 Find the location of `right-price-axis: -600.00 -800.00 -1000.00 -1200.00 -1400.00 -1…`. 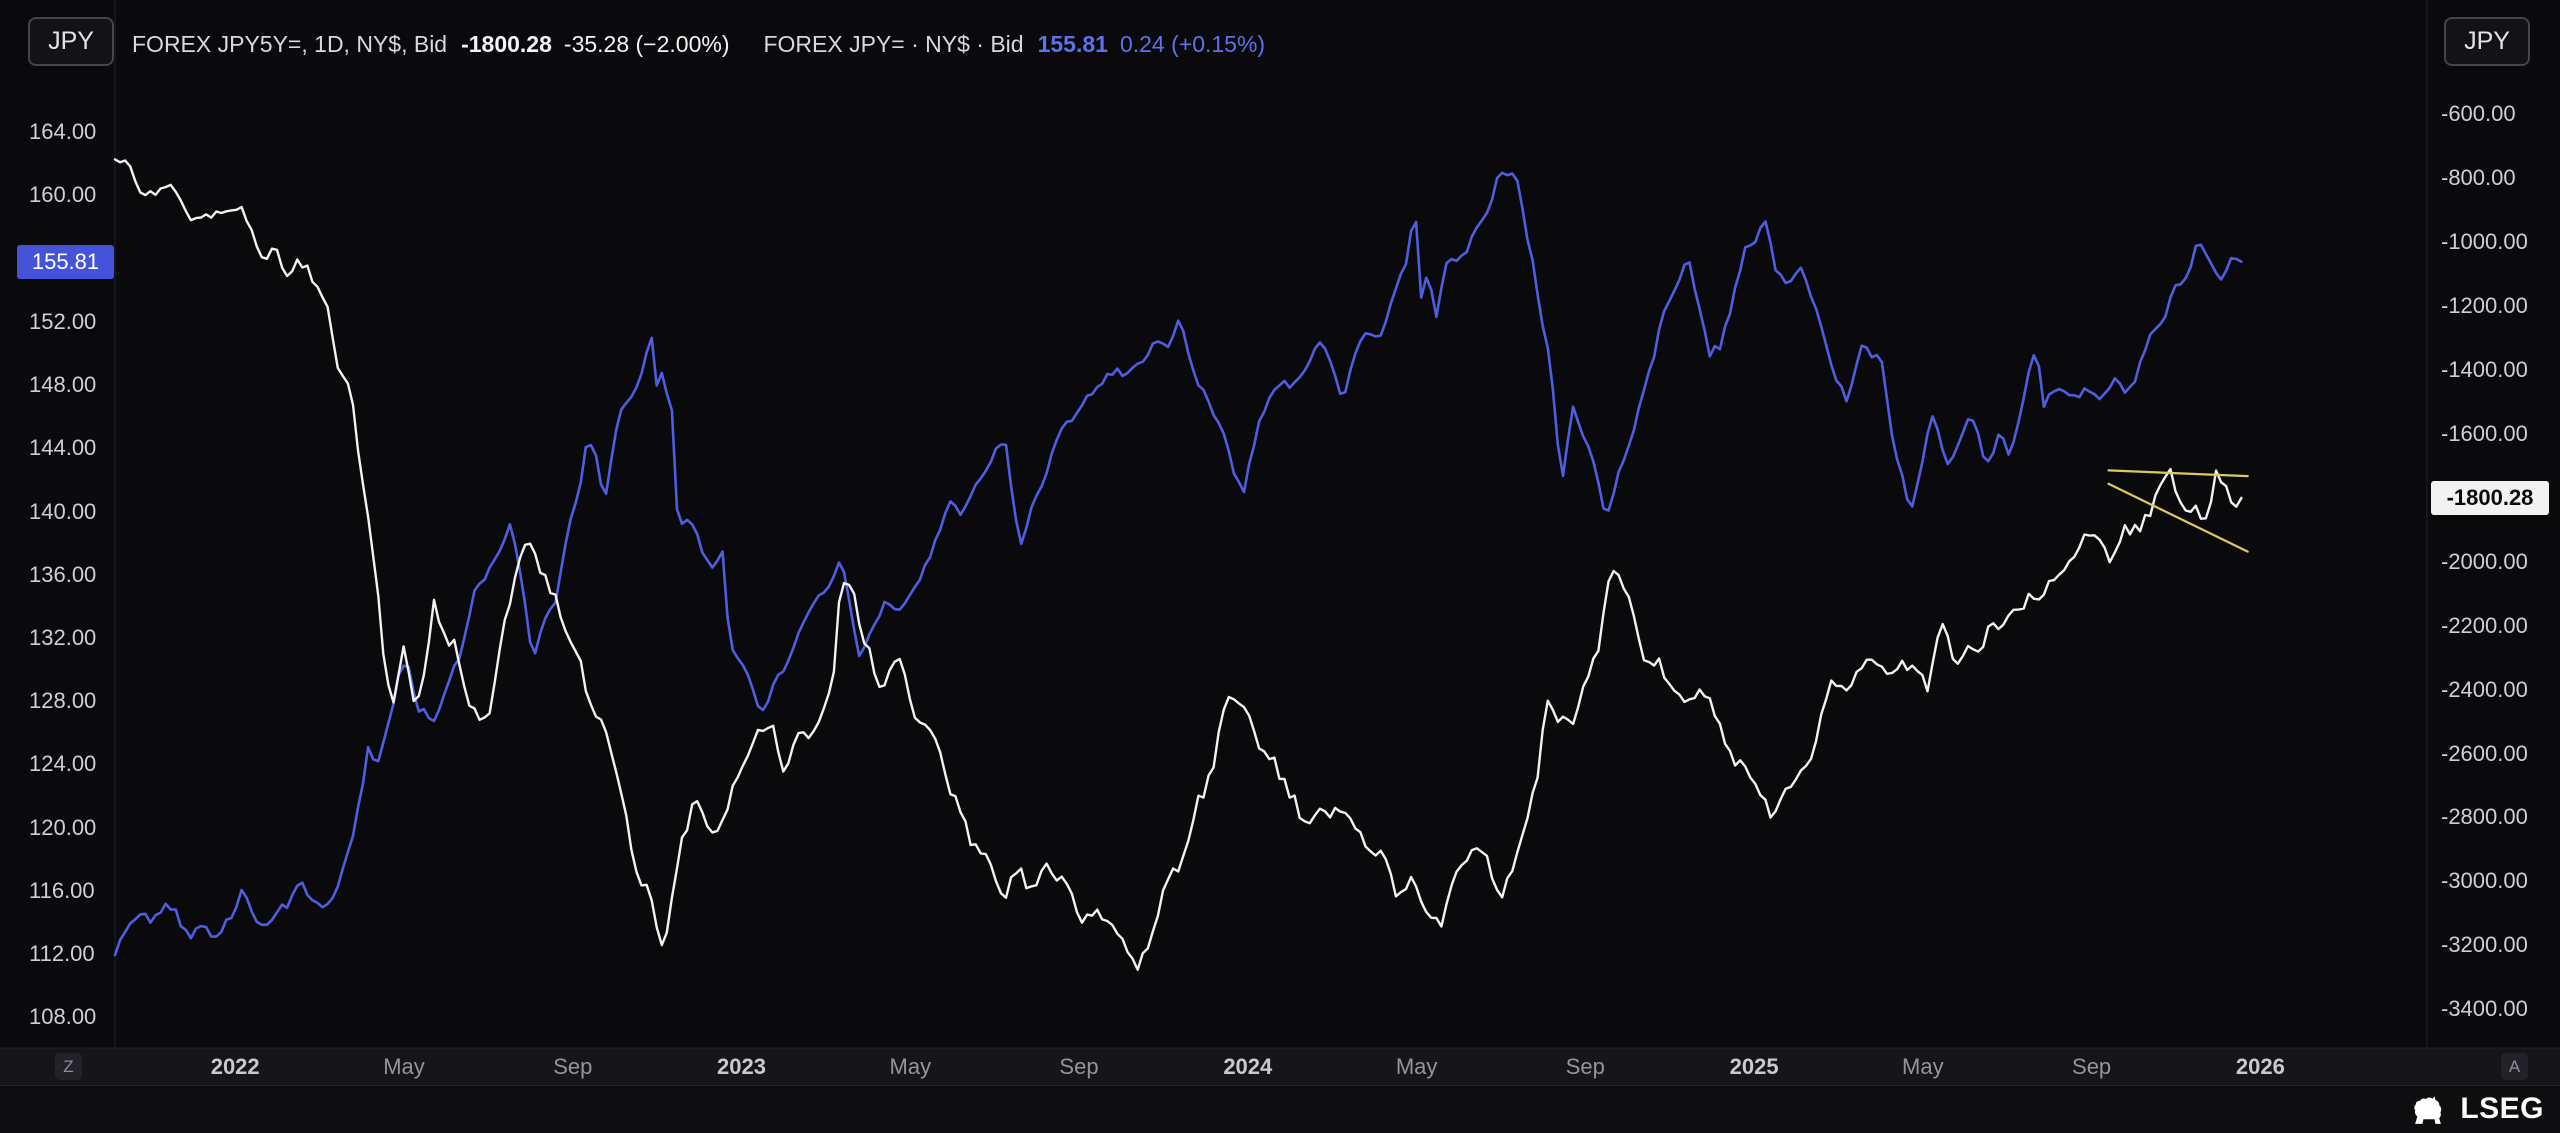

right-price-axis: -600.00 -800.00 -1000.00 -1200.00 -1400.00 -1… is located at coordinates (2493, 524).